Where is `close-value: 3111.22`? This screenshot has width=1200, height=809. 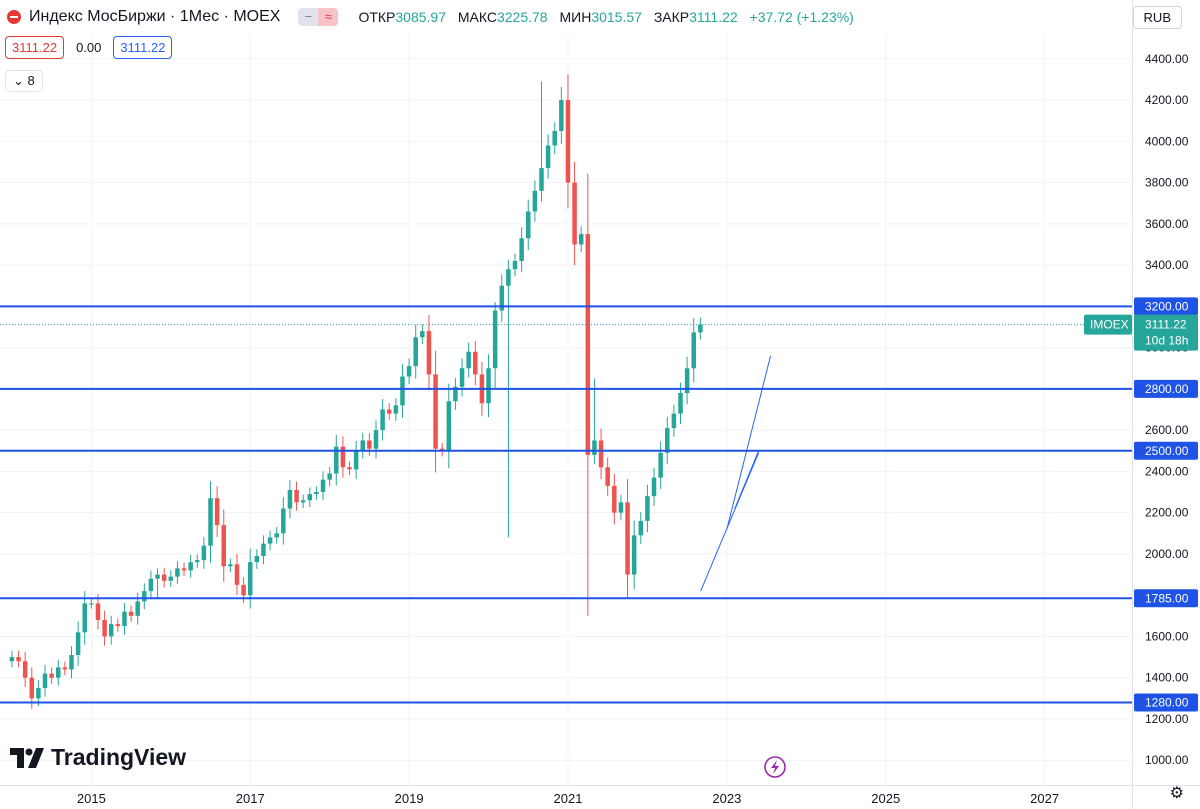
close-value: 3111.22 is located at coordinates (713, 17).